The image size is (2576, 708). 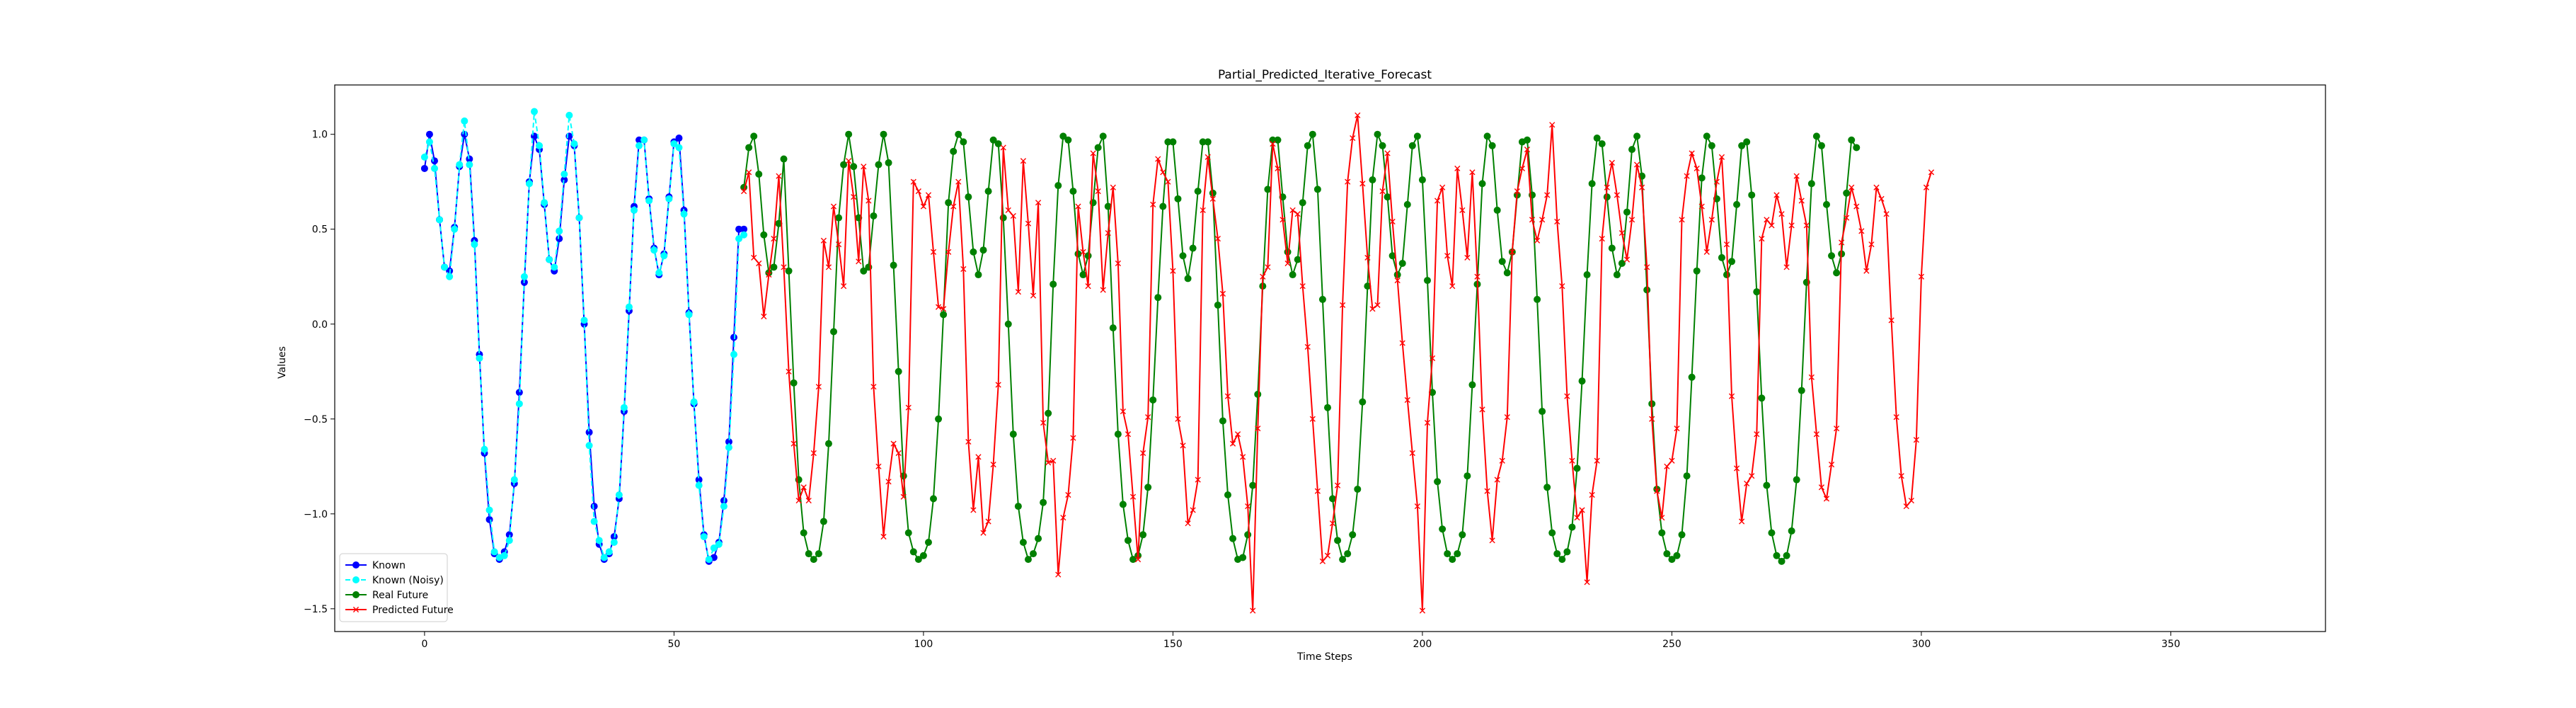 What do you see at coordinates (1173, 644) in the screenshot?
I see `x-tick-label: 150` at bounding box center [1173, 644].